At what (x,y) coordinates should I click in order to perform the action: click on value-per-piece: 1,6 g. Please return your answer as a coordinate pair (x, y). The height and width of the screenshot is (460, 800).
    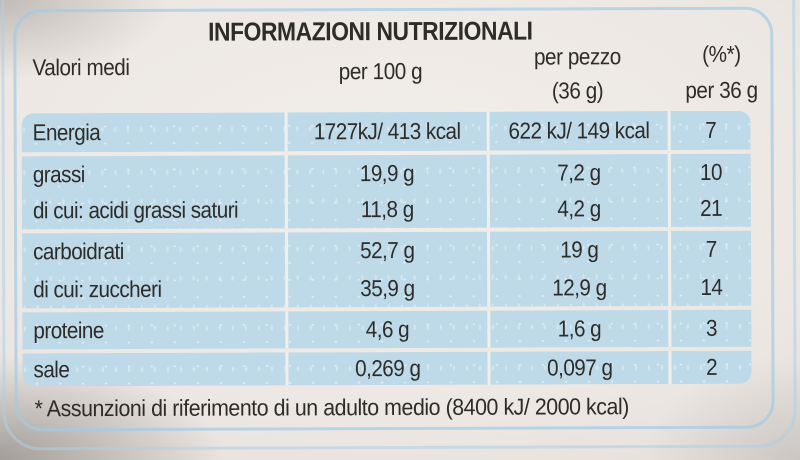
    Looking at the image, I should click on (578, 329).